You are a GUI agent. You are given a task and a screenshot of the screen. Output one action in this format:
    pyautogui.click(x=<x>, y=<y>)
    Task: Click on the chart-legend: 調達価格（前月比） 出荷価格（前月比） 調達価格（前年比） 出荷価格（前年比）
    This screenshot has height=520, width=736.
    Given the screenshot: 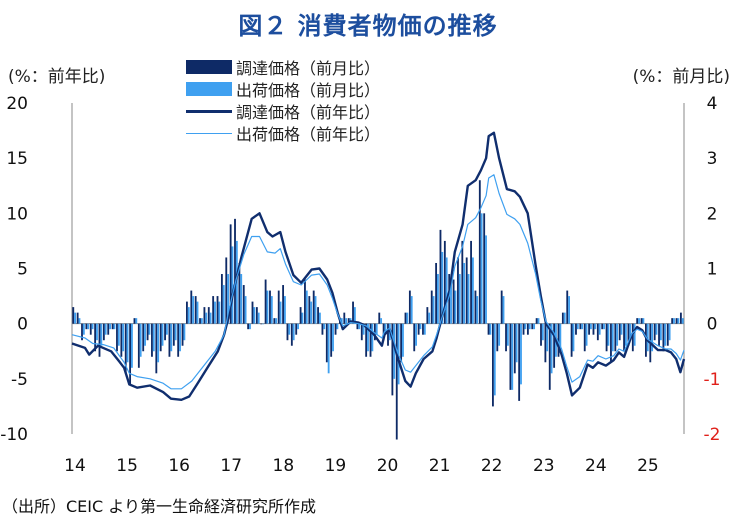 What is the action you would take?
    pyautogui.click(x=283, y=100)
    